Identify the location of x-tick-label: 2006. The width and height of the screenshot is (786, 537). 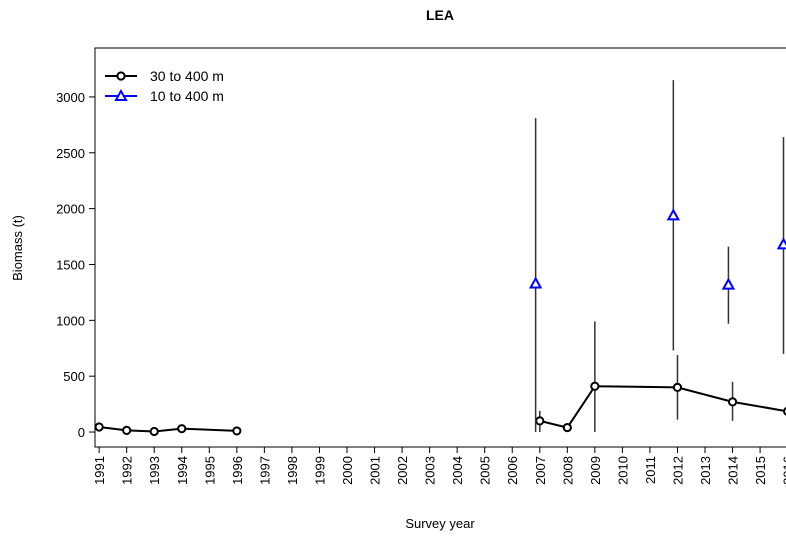
(512, 470).